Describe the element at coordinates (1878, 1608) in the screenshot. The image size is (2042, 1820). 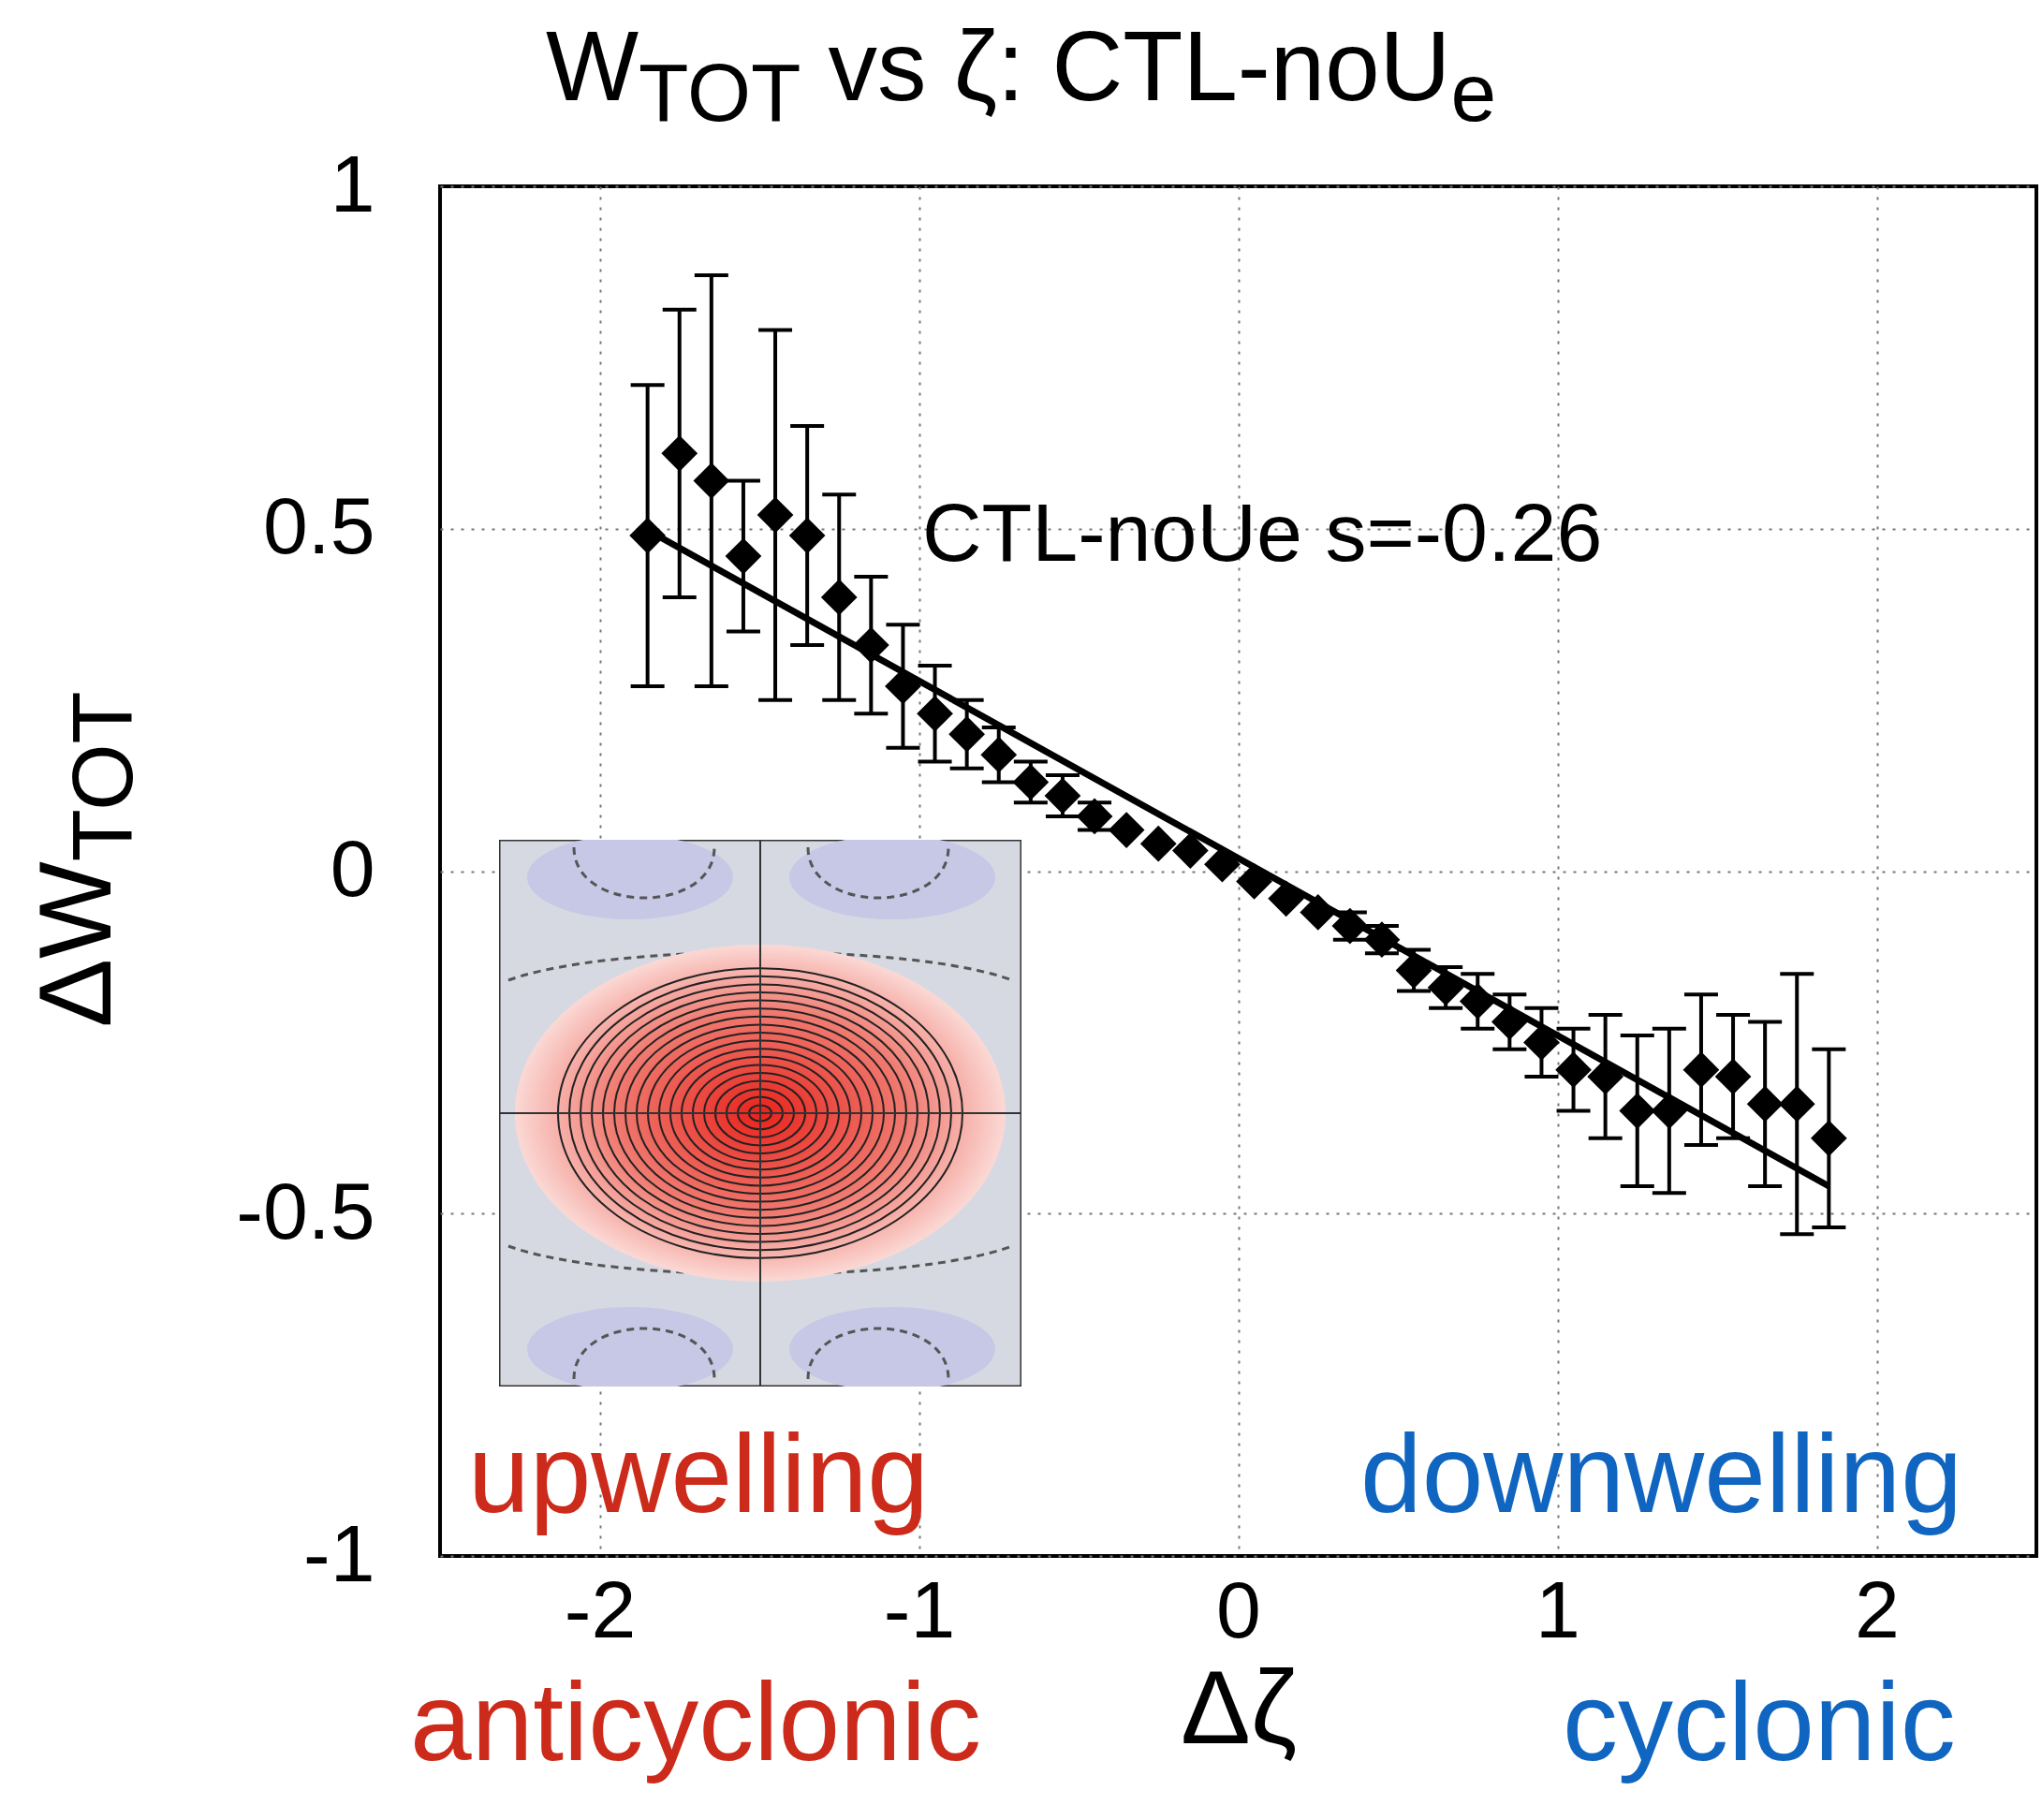
I see `x-tick-label: 2` at that location.